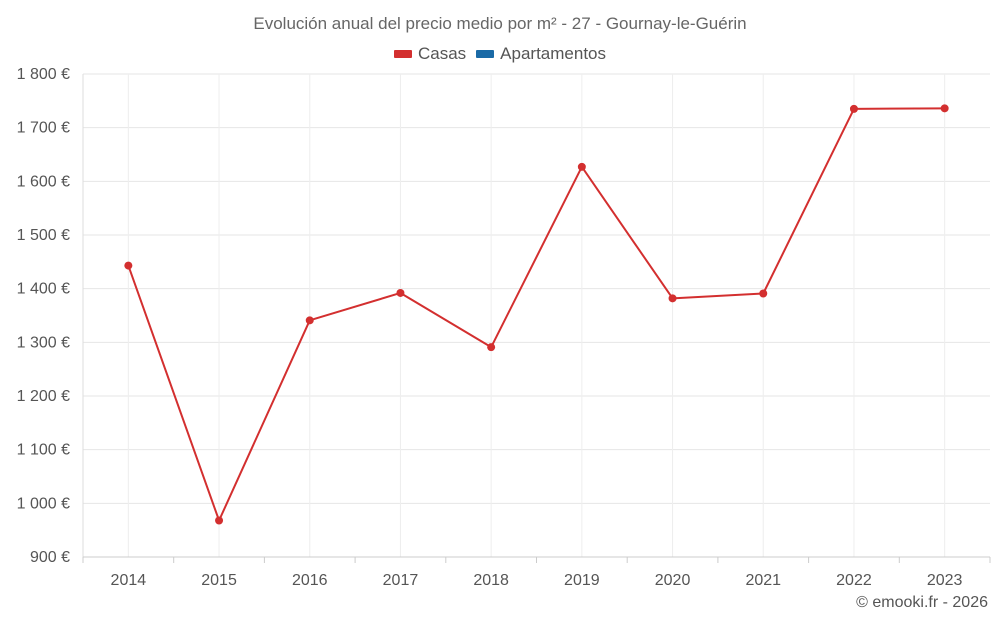 The height and width of the screenshot is (625, 1000). What do you see at coordinates (43, 503) in the screenshot?
I see `y-tick-label: 1 000 €` at bounding box center [43, 503].